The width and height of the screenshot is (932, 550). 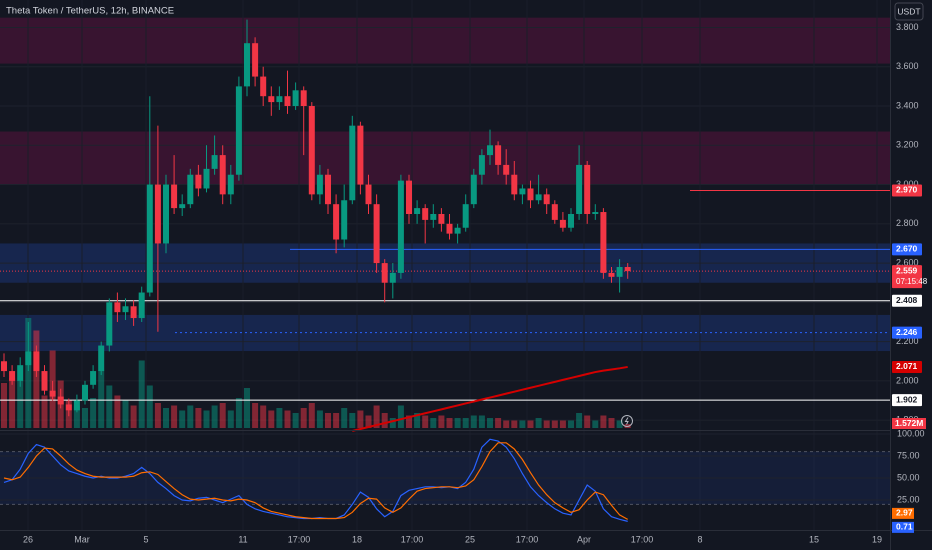 I want to click on x-tick-label: 19, so click(x=877, y=539).